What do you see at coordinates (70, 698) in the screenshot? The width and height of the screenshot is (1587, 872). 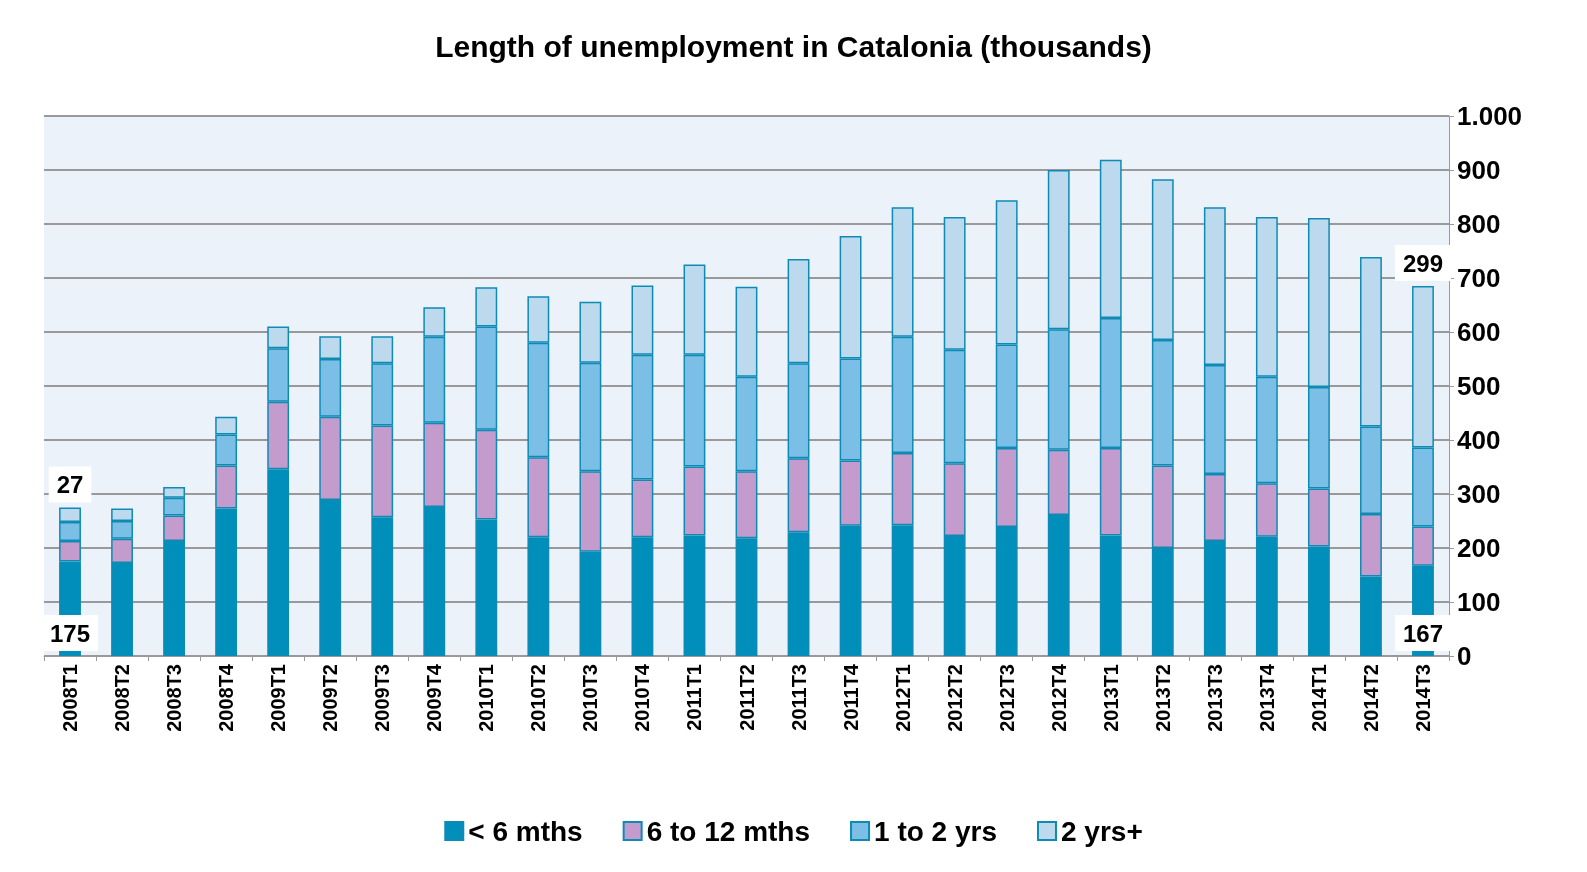 I see `x-tick-label: 2008T1` at bounding box center [70, 698].